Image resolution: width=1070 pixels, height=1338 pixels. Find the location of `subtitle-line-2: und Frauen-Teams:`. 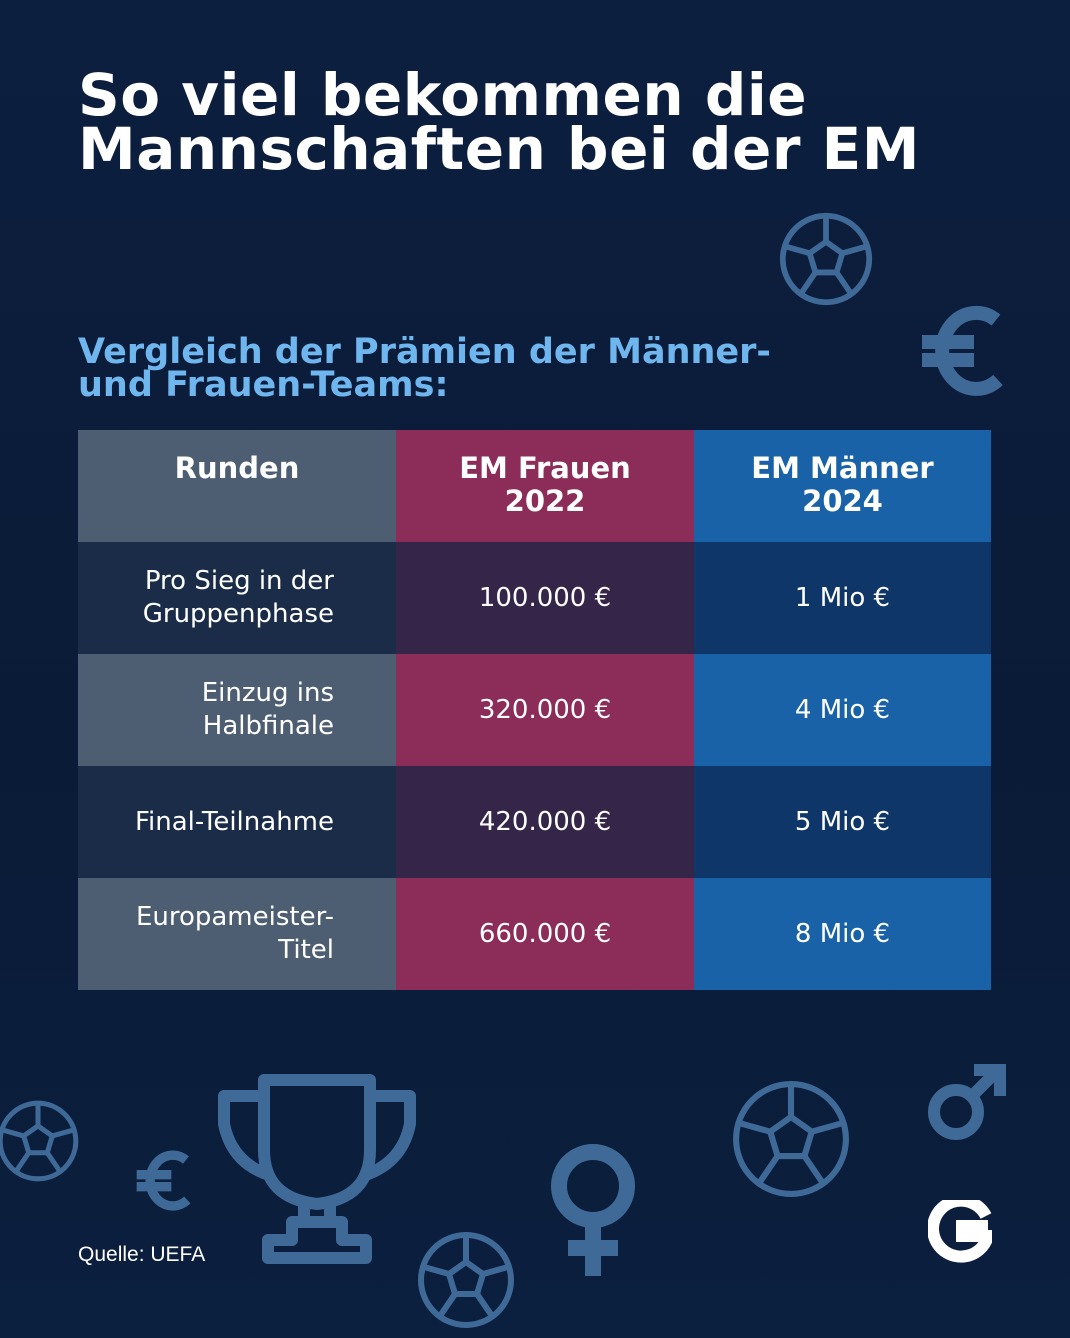

subtitle-line-2: und Frauen-Teams: is located at coordinates (263, 385).